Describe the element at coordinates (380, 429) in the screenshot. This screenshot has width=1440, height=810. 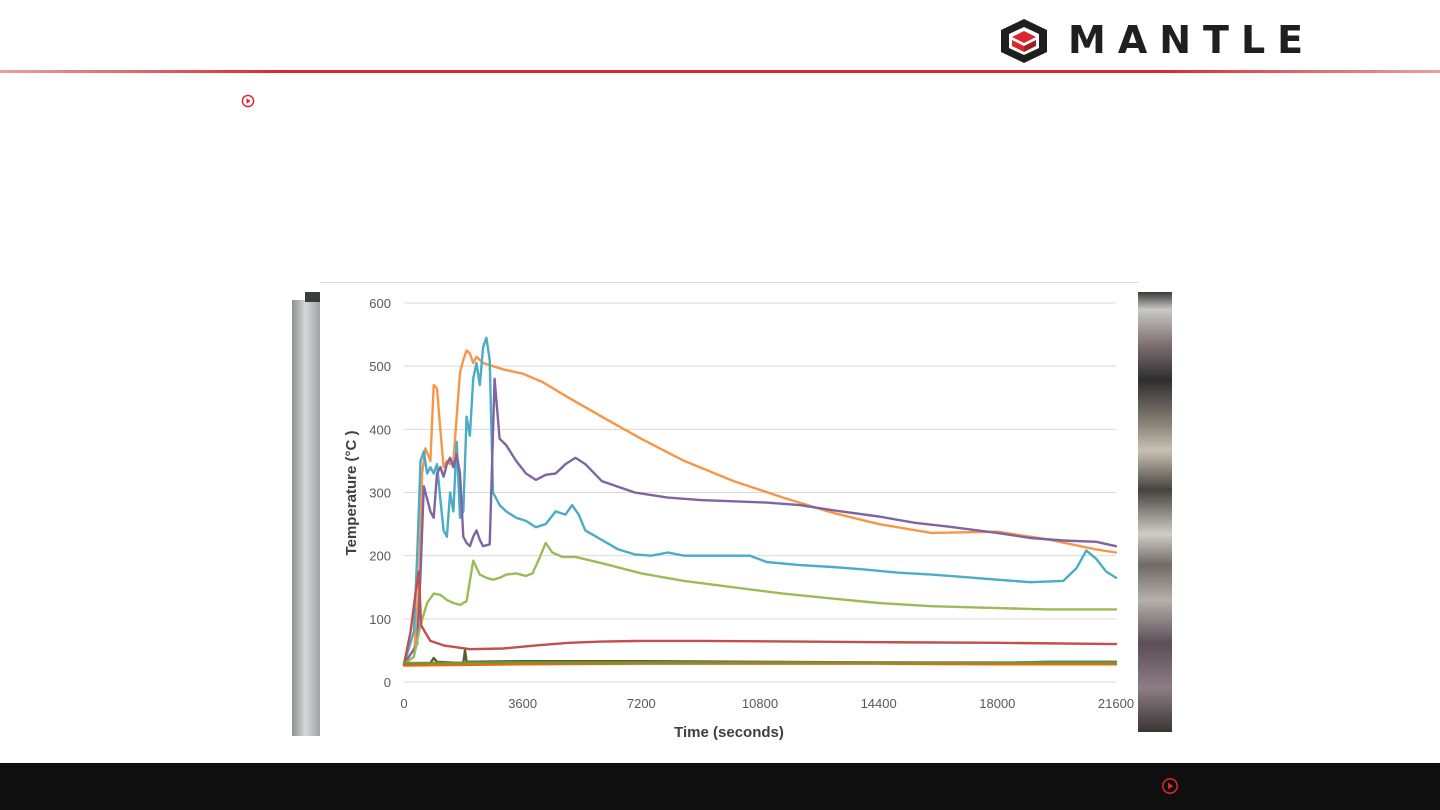
I see `y-tick-label: 400` at that location.